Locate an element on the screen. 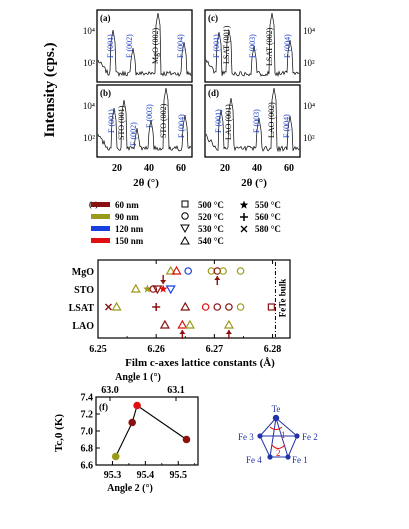 This screenshot has height=529, width=409. angle2-arc is located at coordinates (278, 446).